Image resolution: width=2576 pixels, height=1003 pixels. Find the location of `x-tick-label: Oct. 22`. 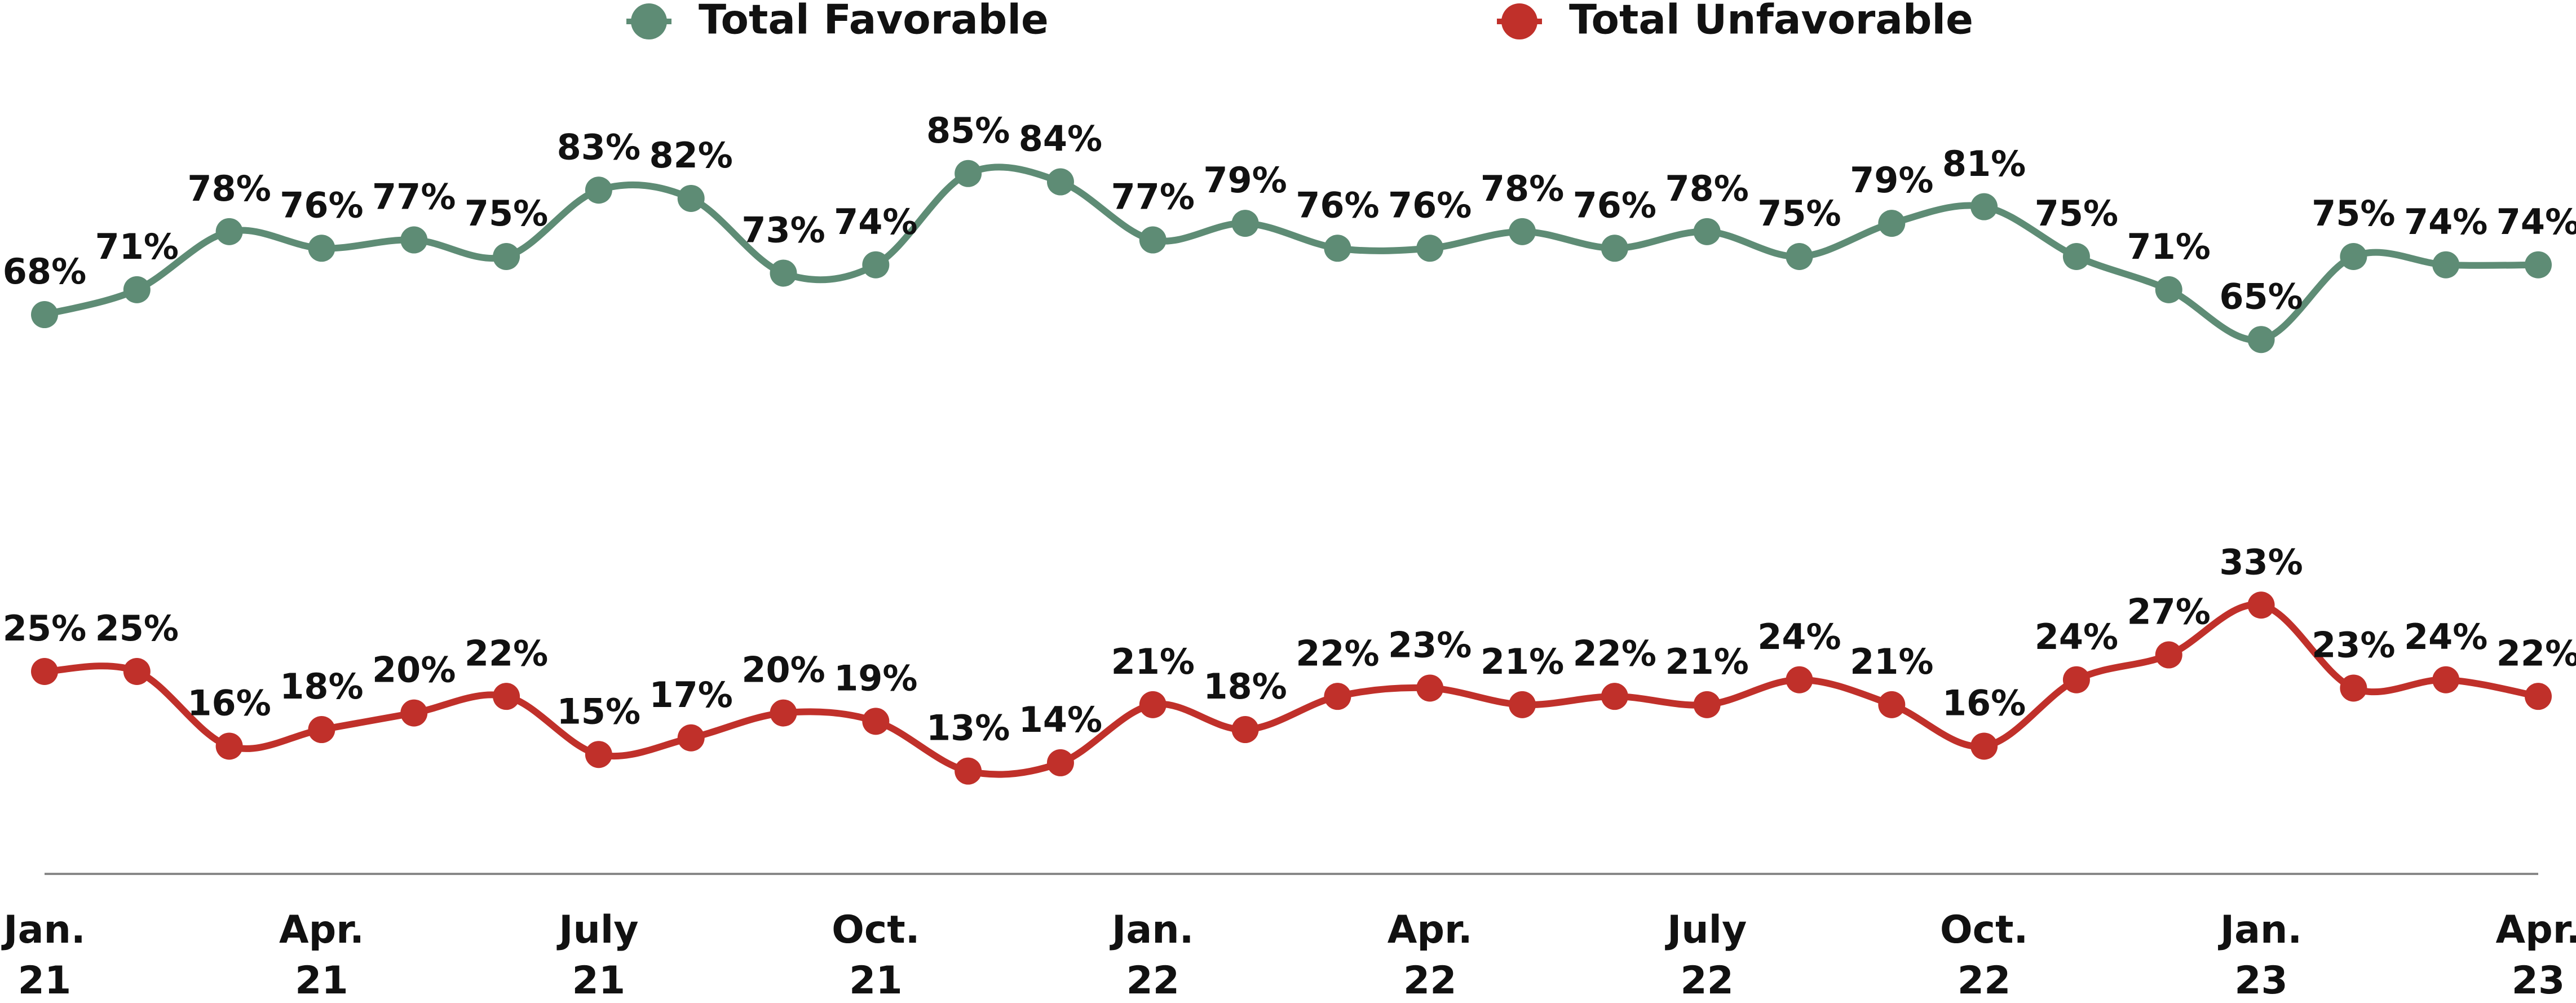

x-tick-label: Oct. 22 is located at coordinates (1984, 955).